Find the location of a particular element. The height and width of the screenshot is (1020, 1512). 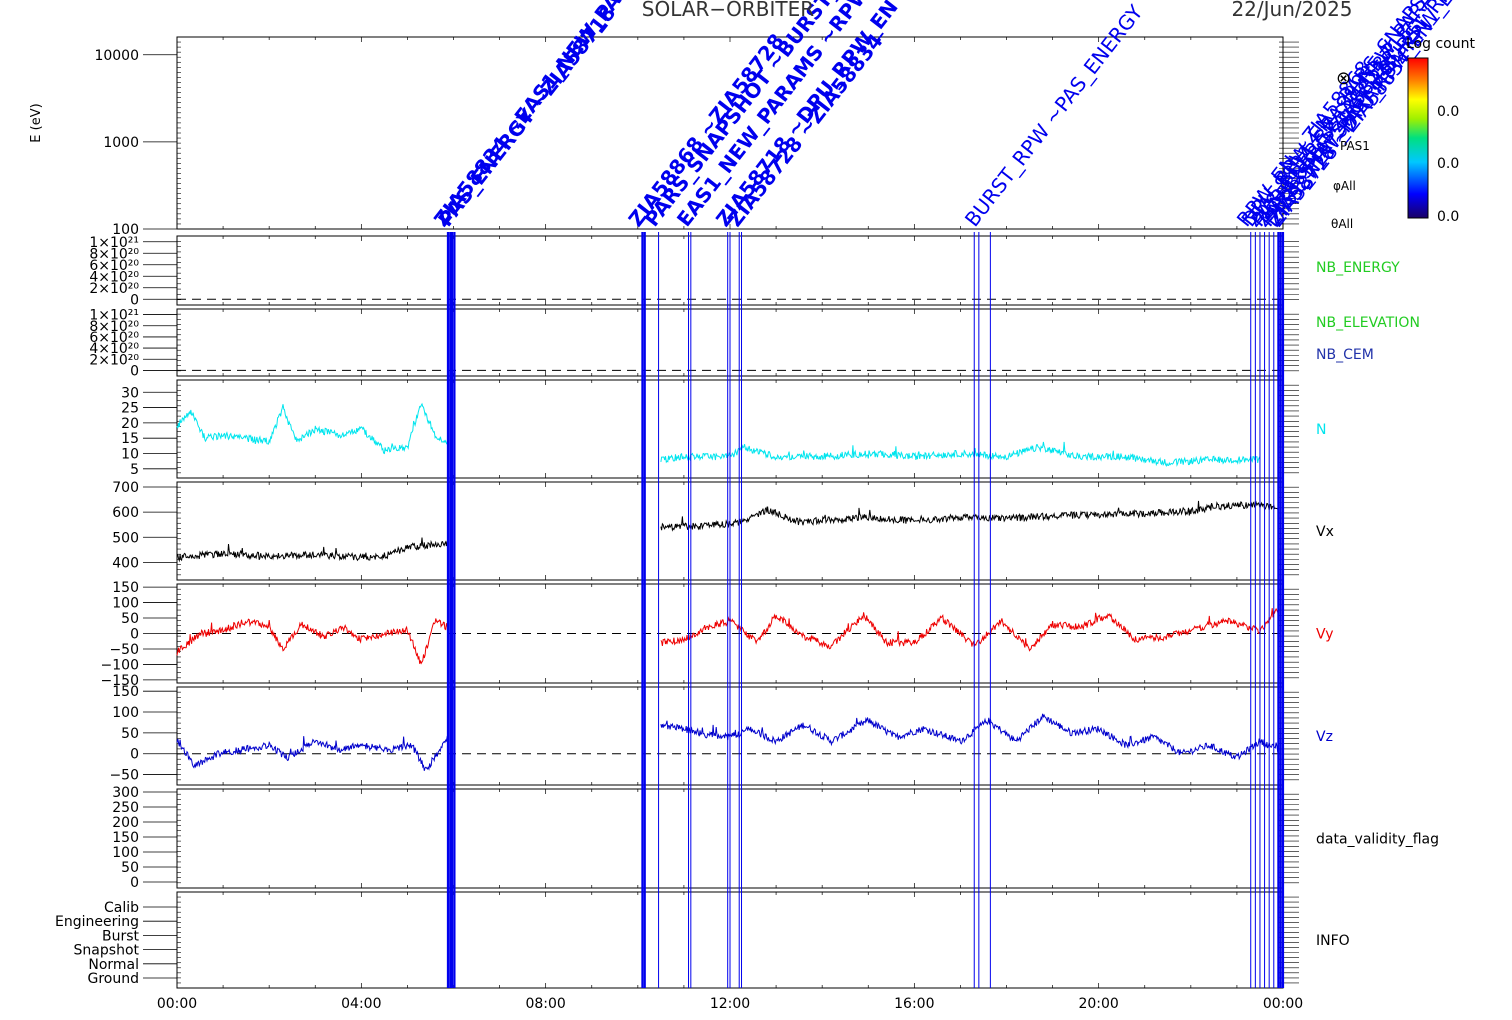

category-label: Burst is located at coordinates (121, 936).